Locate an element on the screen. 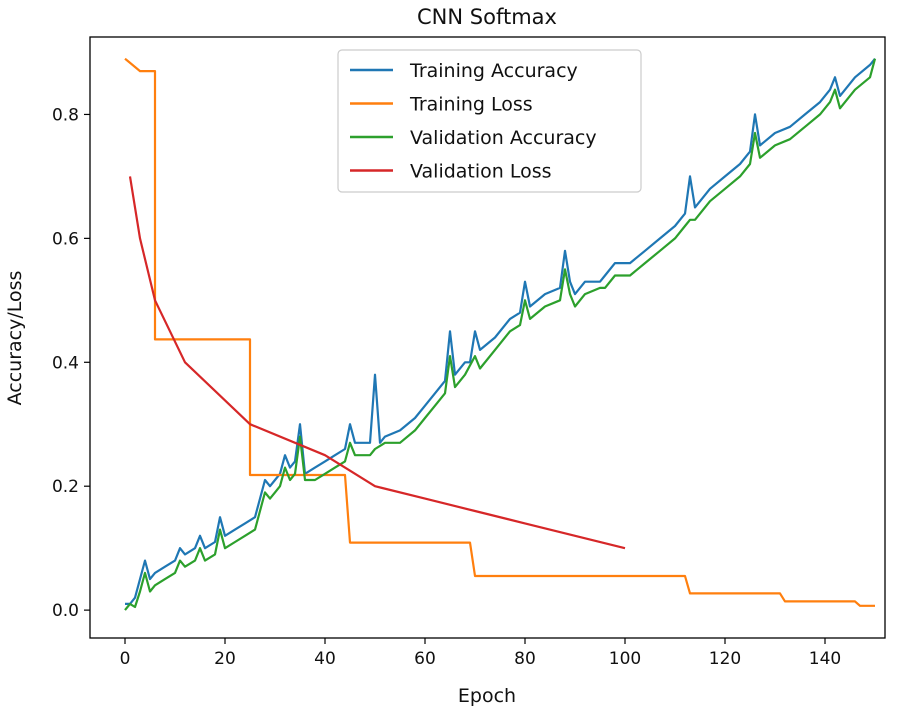 The height and width of the screenshot is (715, 900). x-tick-label: 80 is located at coordinates (525, 659).